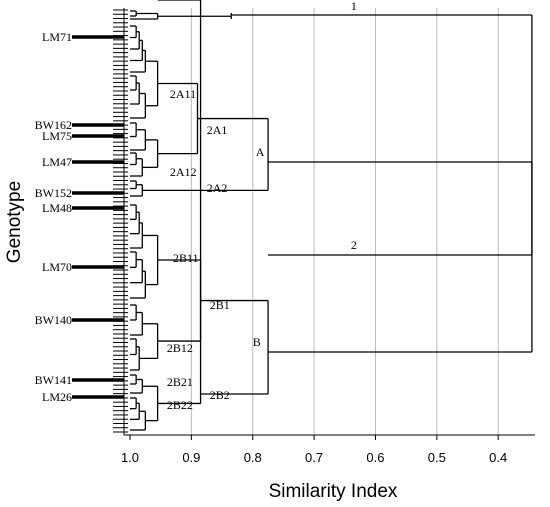  I want to click on x-tick-label: 0.4, so click(498, 457).